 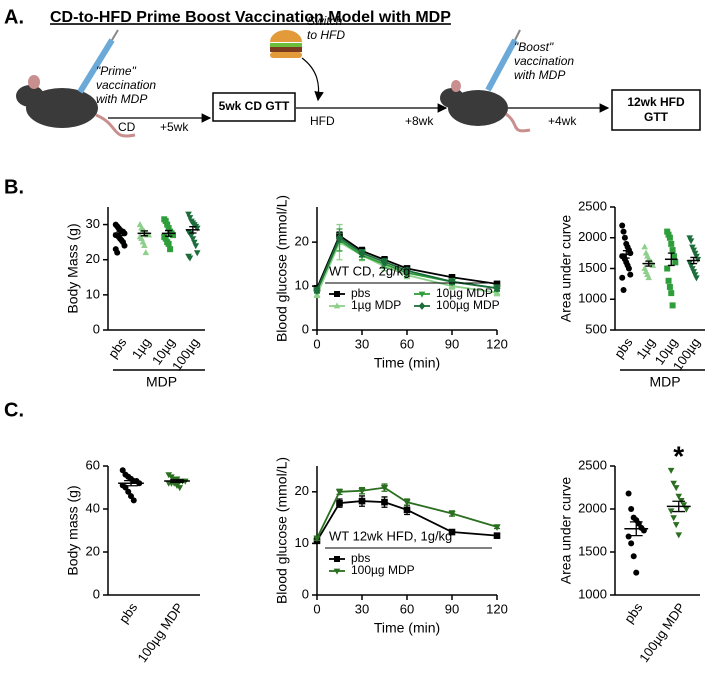 I want to click on y-axis-title: Body Mass (g), so click(x=73, y=268).